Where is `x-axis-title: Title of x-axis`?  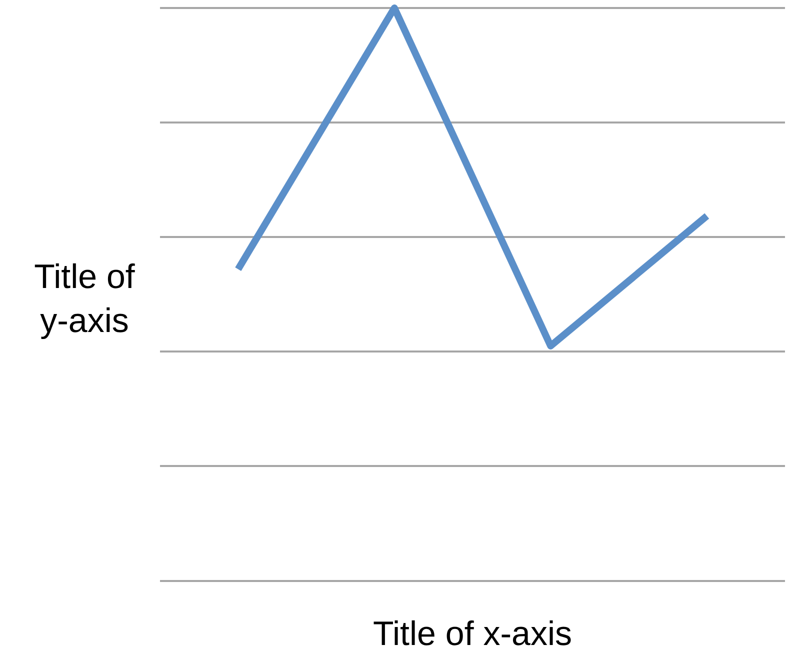 x-axis-title: Title of x-axis is located at coordinates (472, 633).